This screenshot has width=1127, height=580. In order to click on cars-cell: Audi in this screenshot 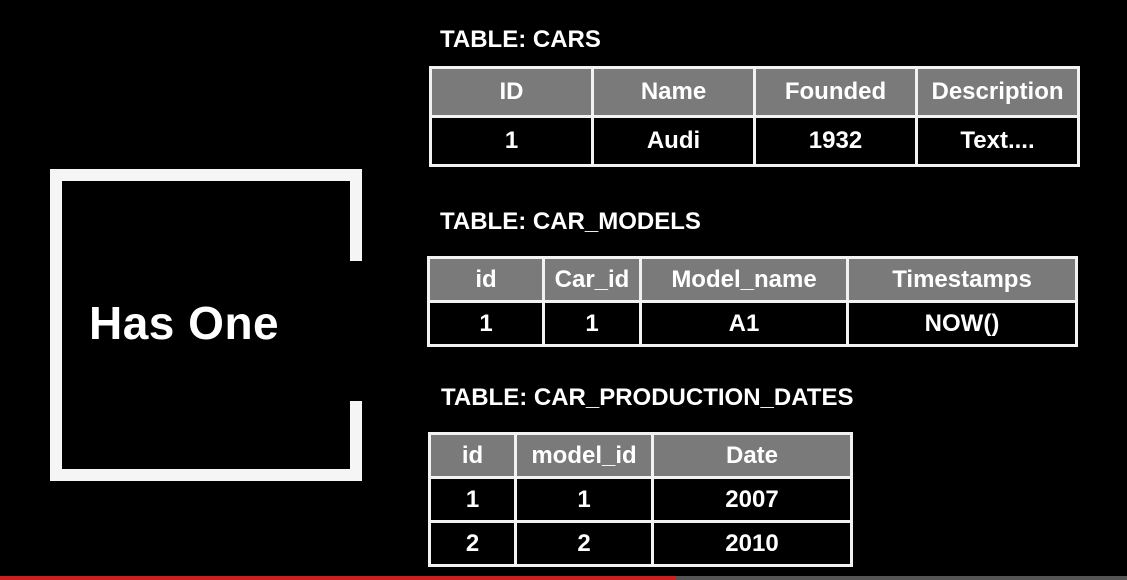, I will do `click(673, 141)`.